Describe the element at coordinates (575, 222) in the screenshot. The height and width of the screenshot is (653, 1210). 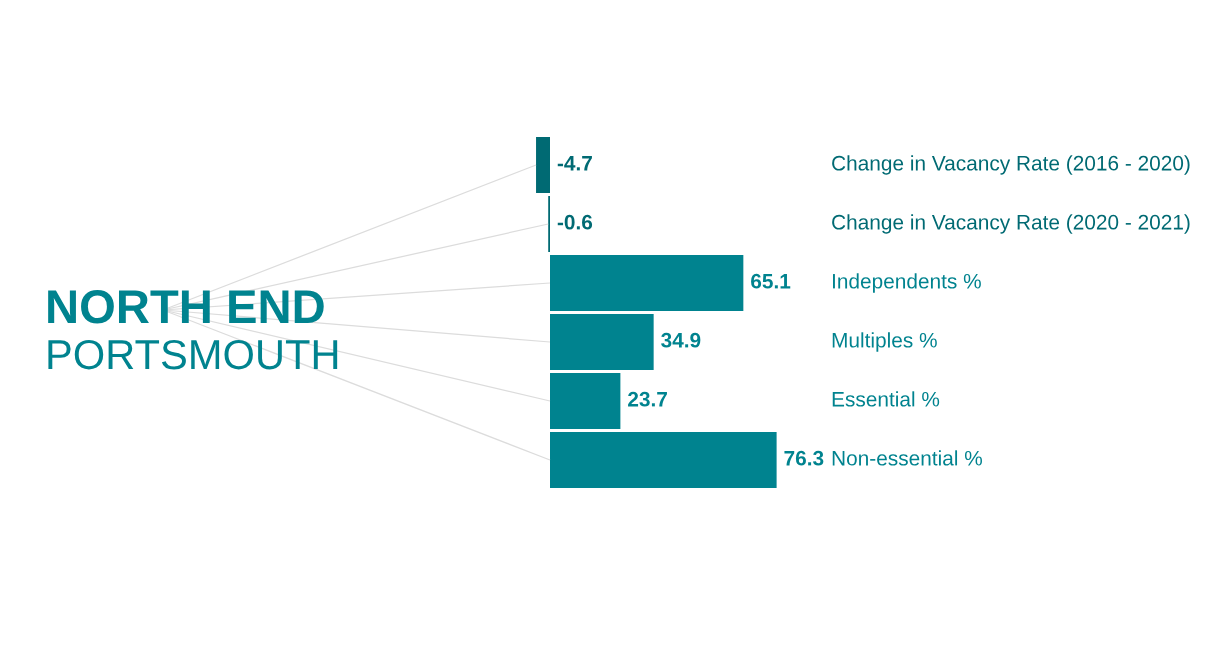
I see `data-label: -0.6` at that location.